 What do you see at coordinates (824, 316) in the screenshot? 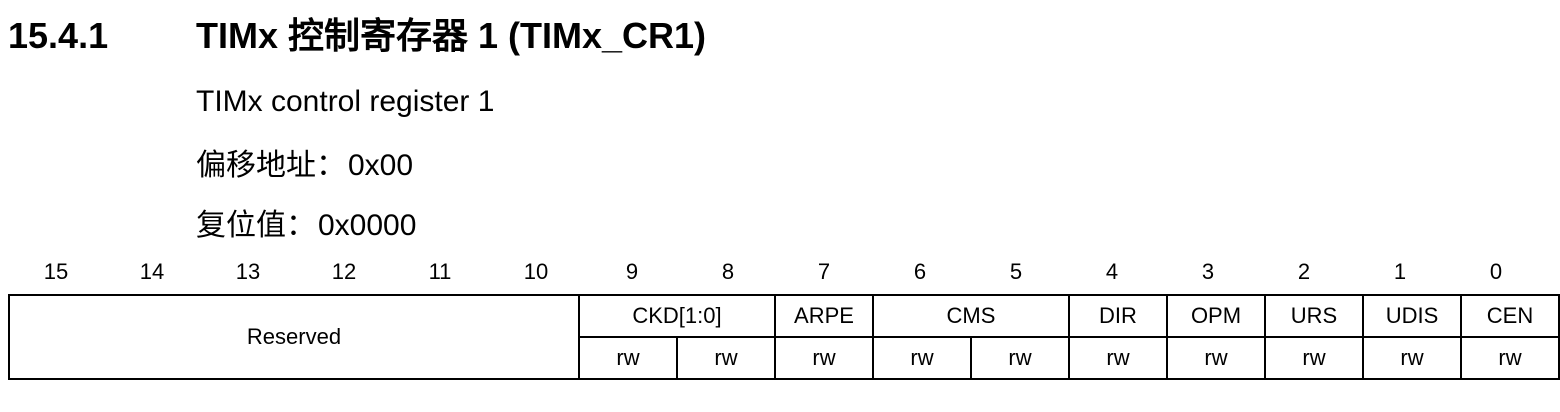
I see `field-arpe: ARPE` at bounding box center [824, 316].